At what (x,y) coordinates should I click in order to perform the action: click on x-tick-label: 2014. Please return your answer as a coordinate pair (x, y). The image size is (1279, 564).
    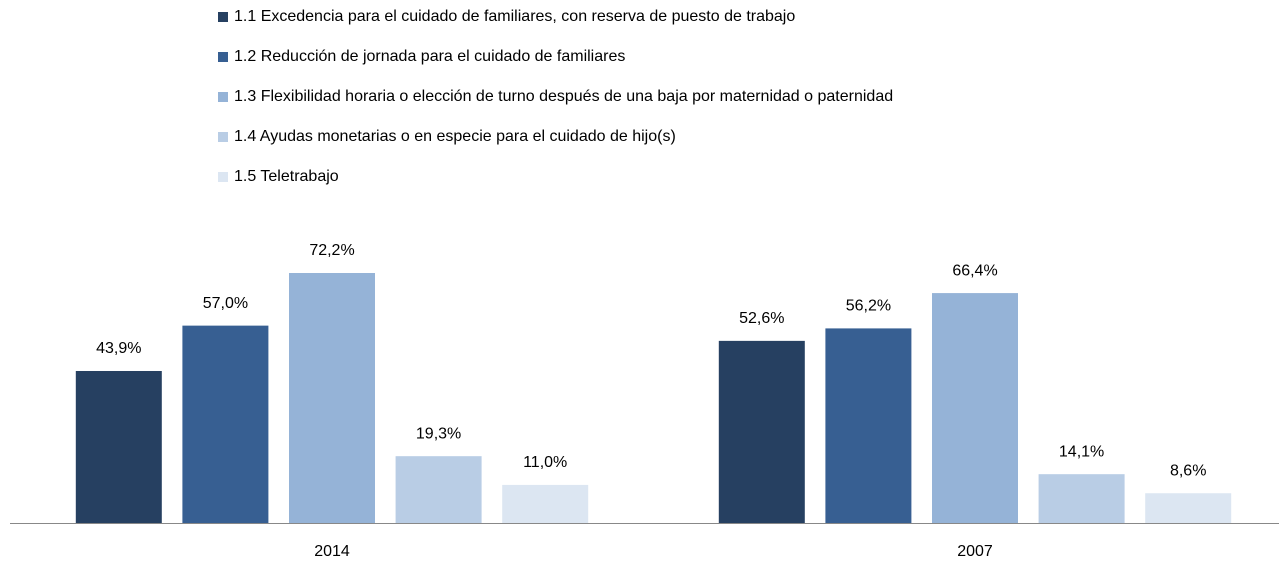
    Looking at the image, I should click on (332, 551).